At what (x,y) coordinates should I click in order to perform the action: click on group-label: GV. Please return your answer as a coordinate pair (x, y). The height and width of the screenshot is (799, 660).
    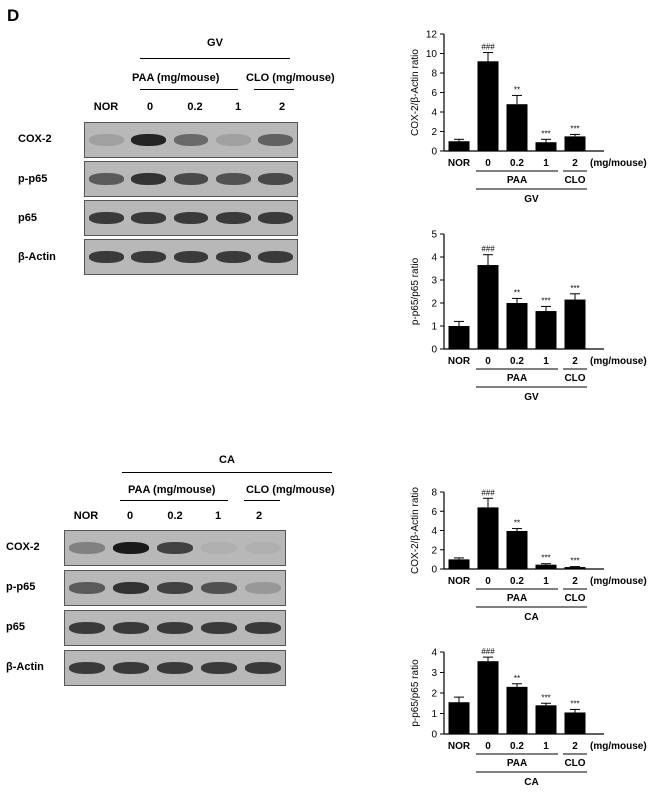
    Looking at the image, I should click on (531, 397).